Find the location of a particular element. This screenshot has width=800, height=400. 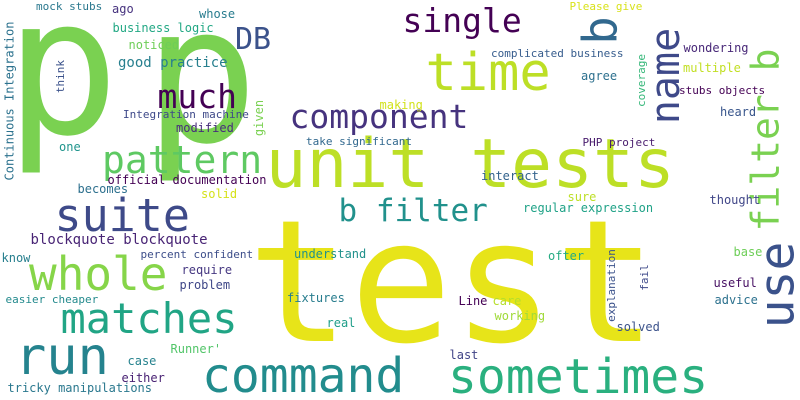

word-percent-confident: percent confident is located at coordinates (197, 254).